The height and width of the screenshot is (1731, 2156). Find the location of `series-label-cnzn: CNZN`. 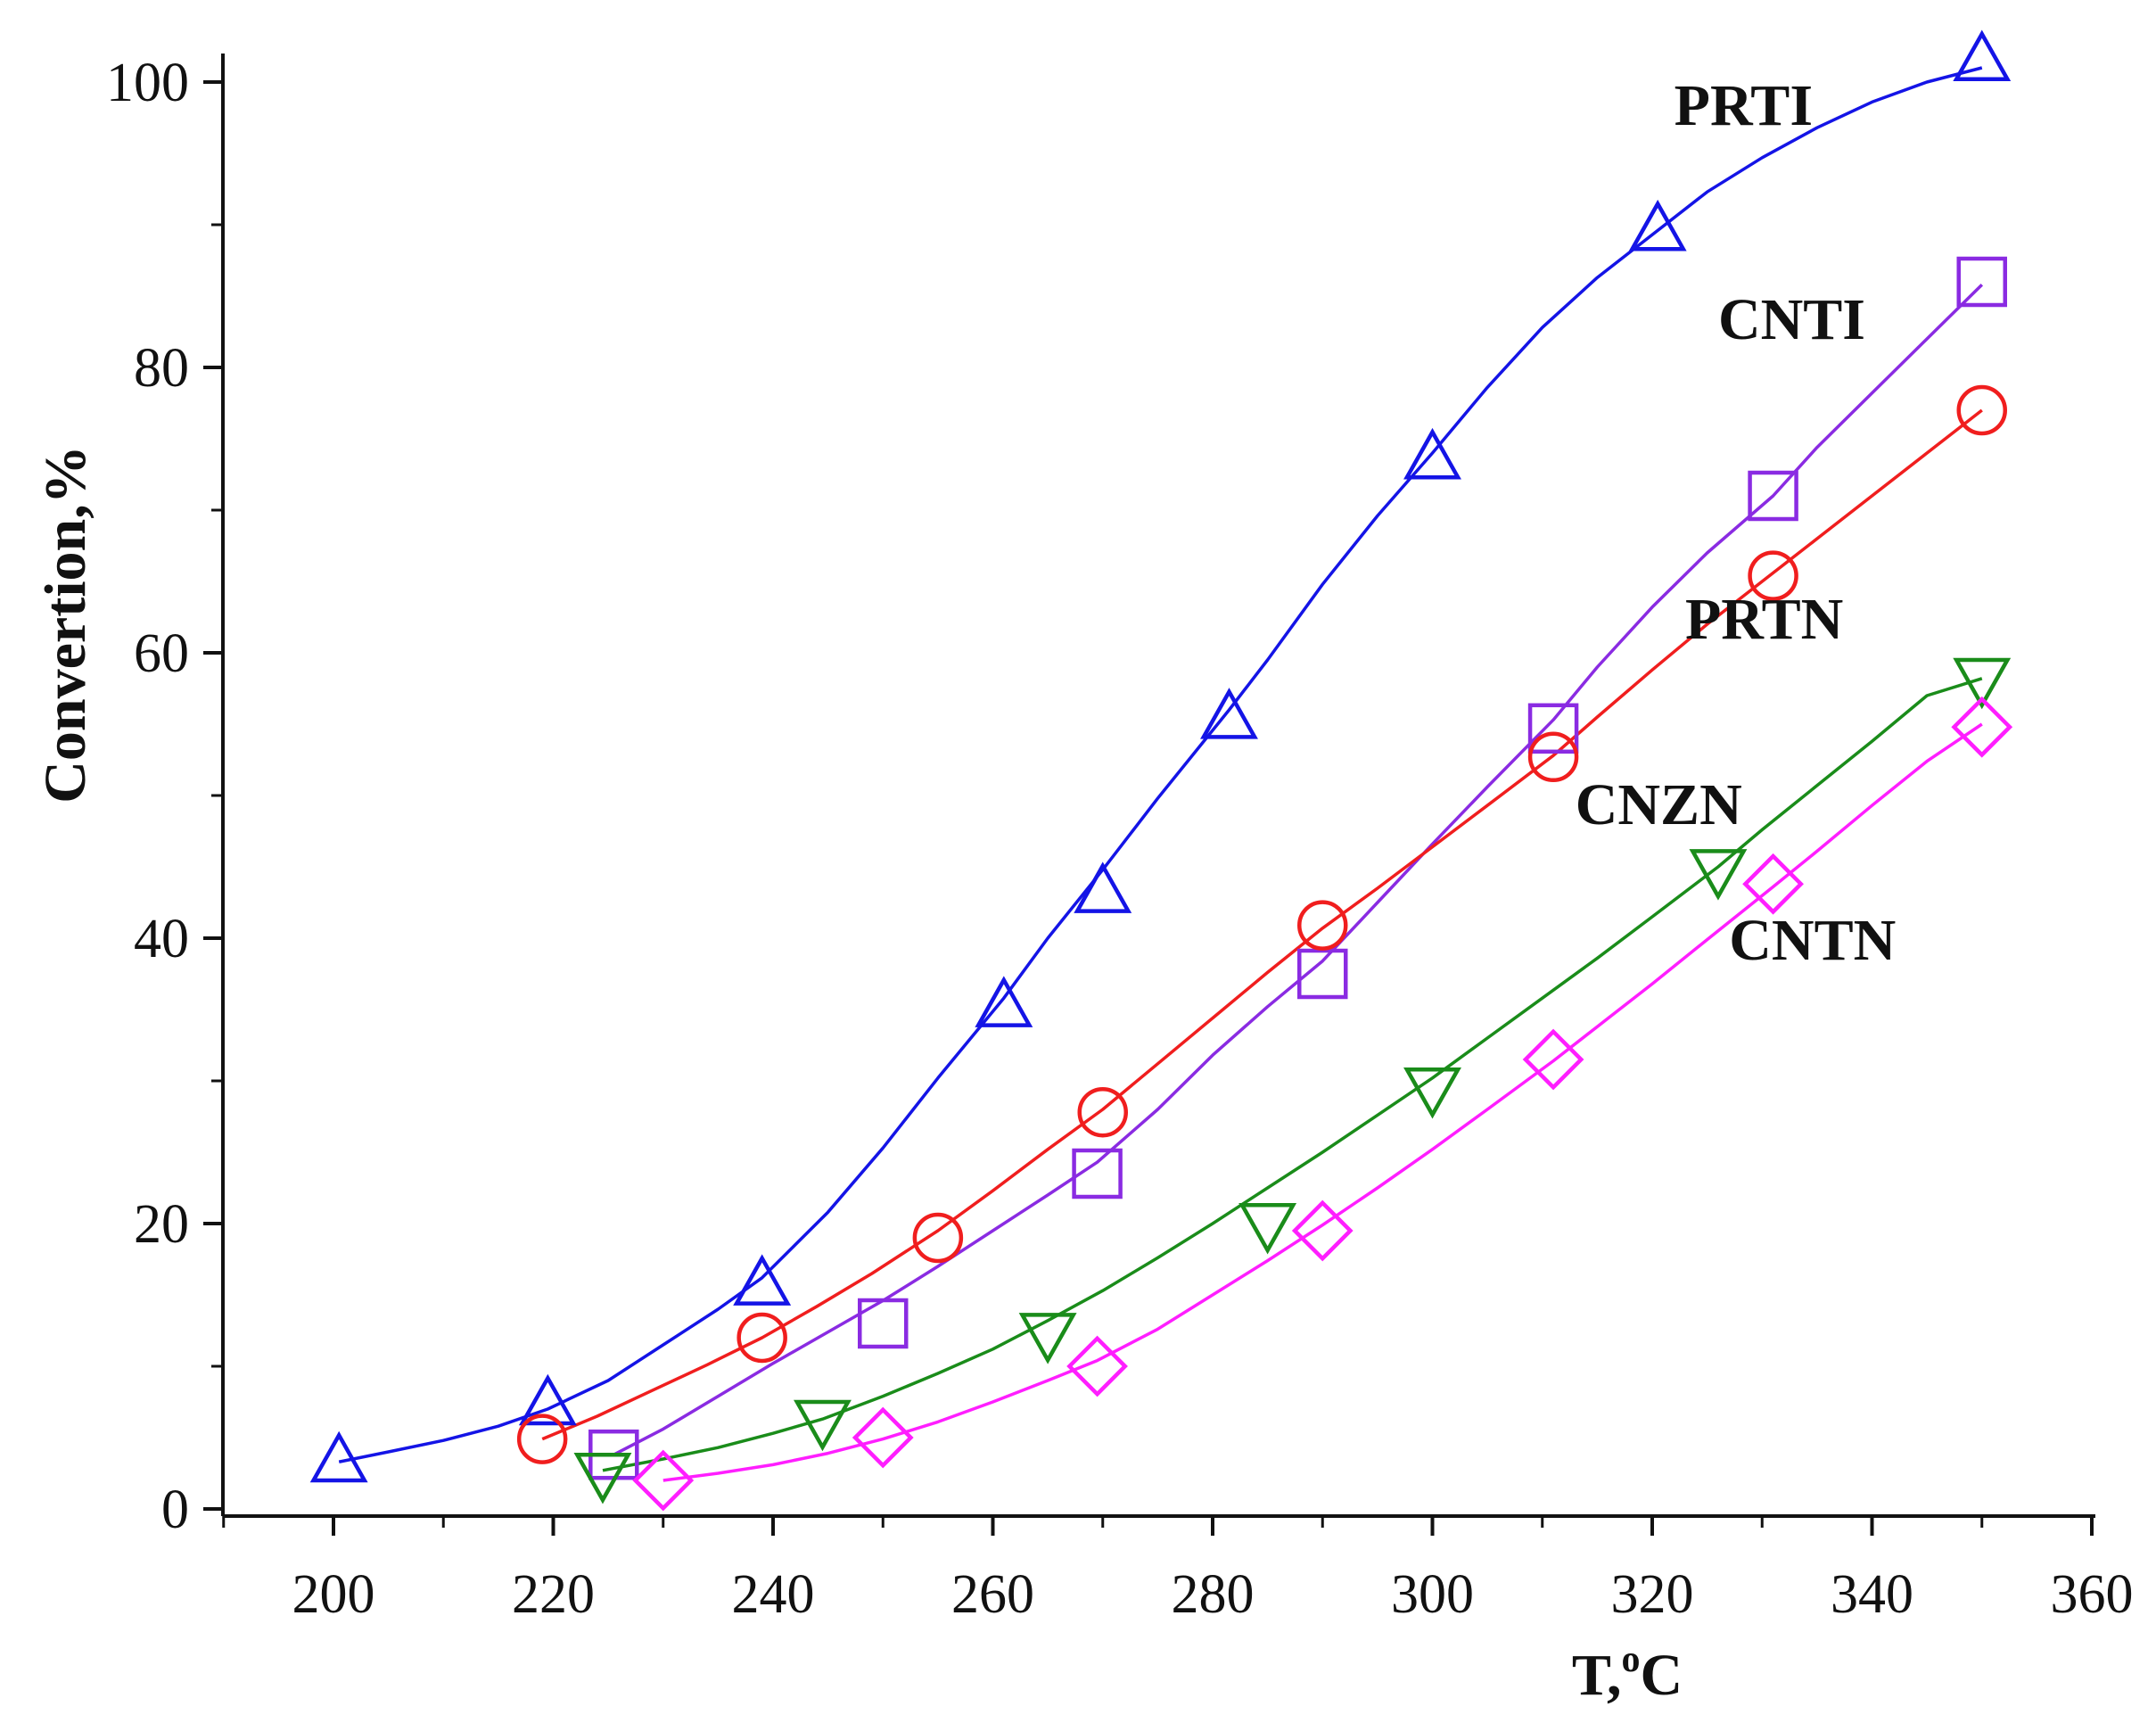

series-label-cnzn: CNZN is located at coordinates (1659, 804).